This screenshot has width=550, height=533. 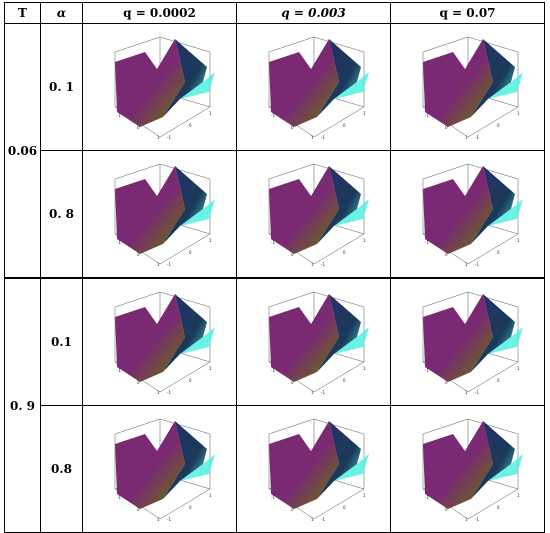 What do you see at coordinates (61, 87) in the screenshot?
I see `alpha-value-cell: 0. 1` at bounding box center [61, 87].